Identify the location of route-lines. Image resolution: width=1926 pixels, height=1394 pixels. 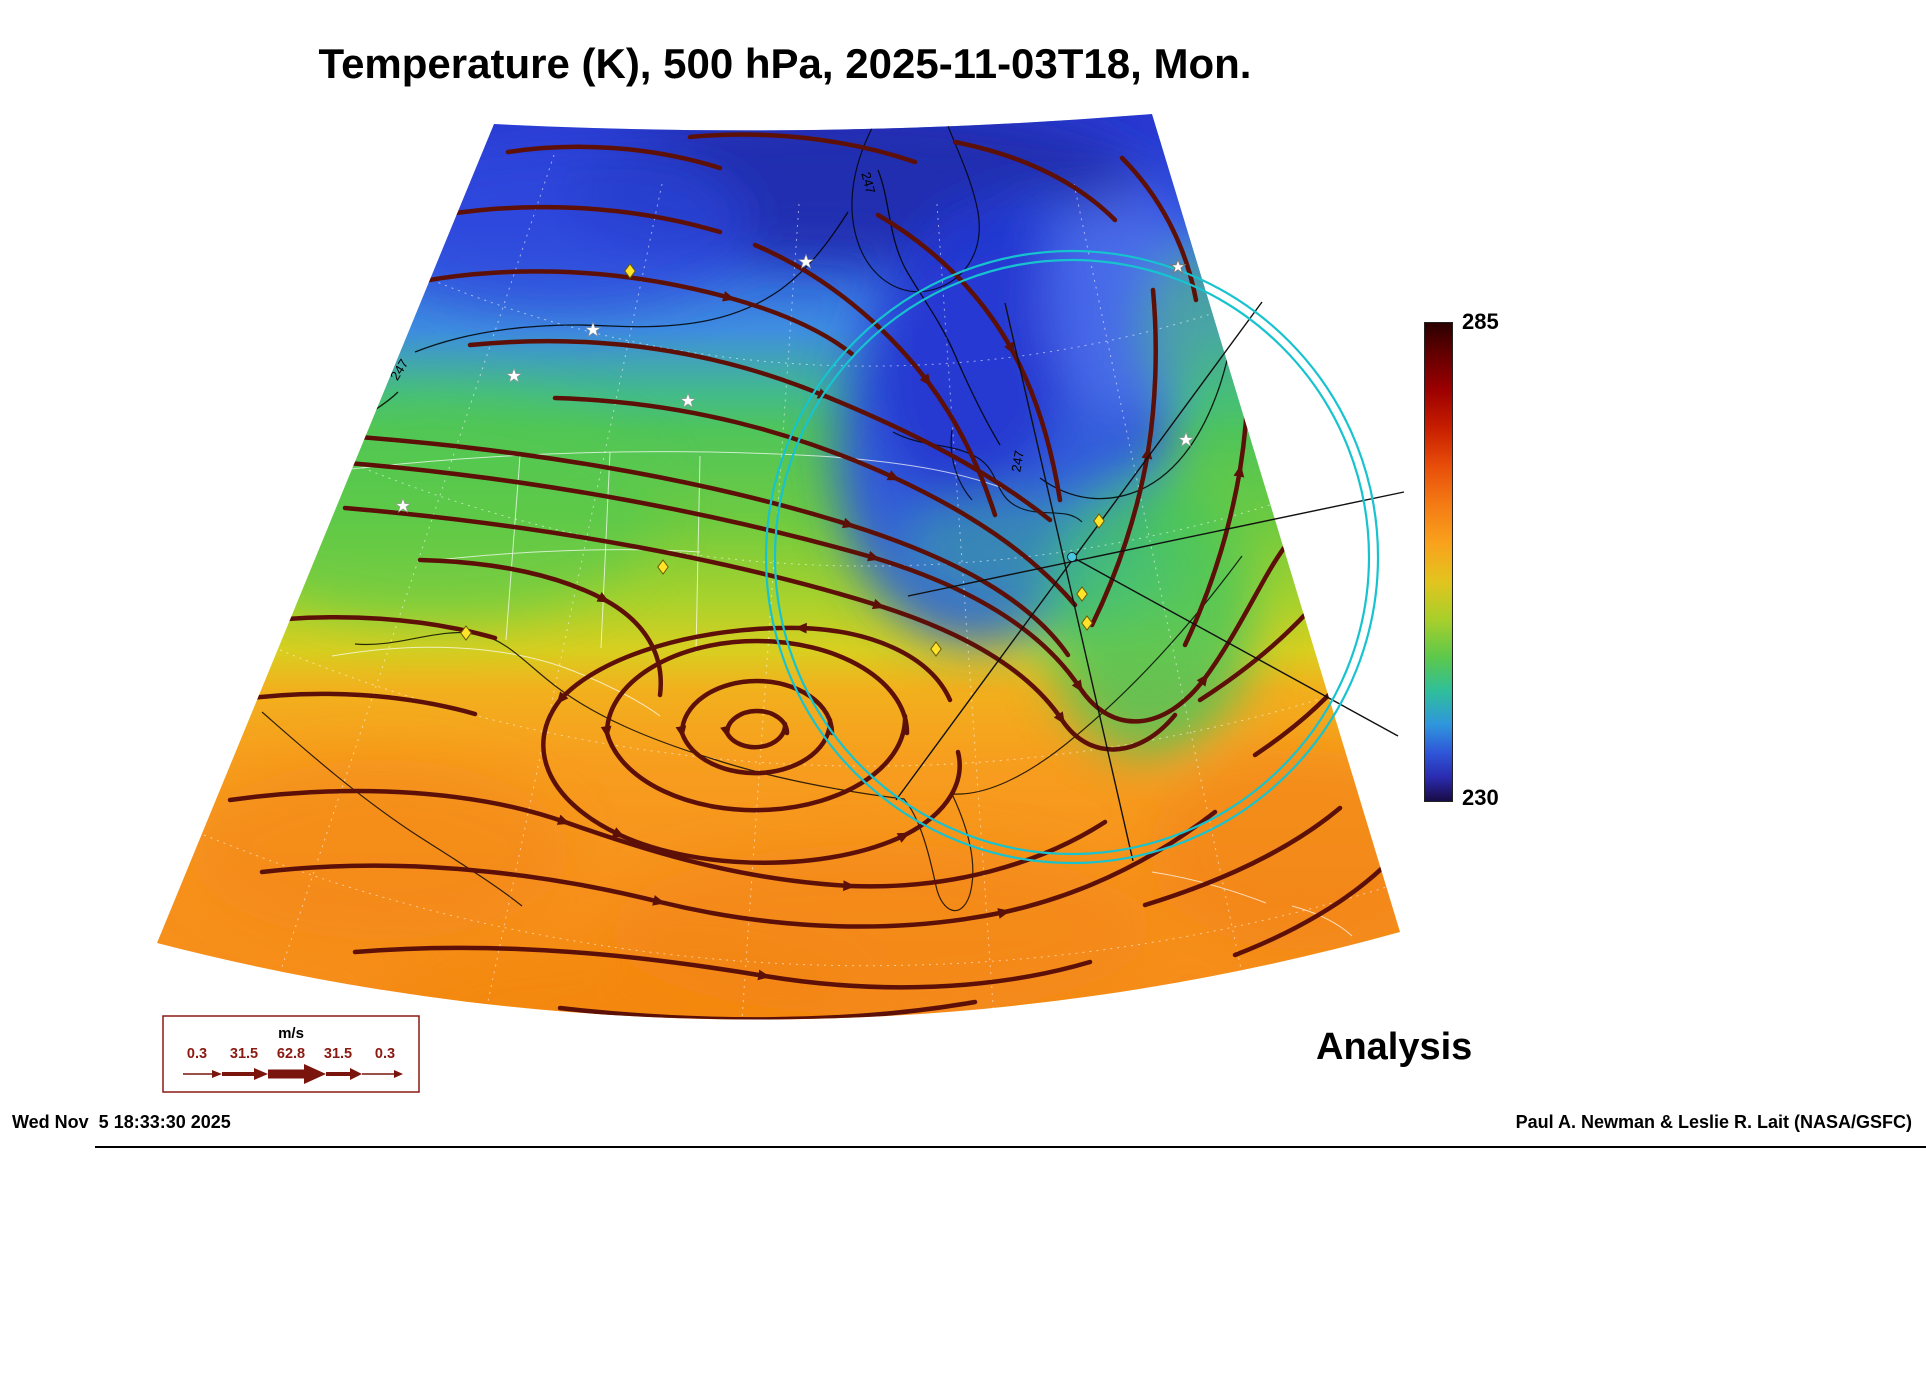
(1150, 581).